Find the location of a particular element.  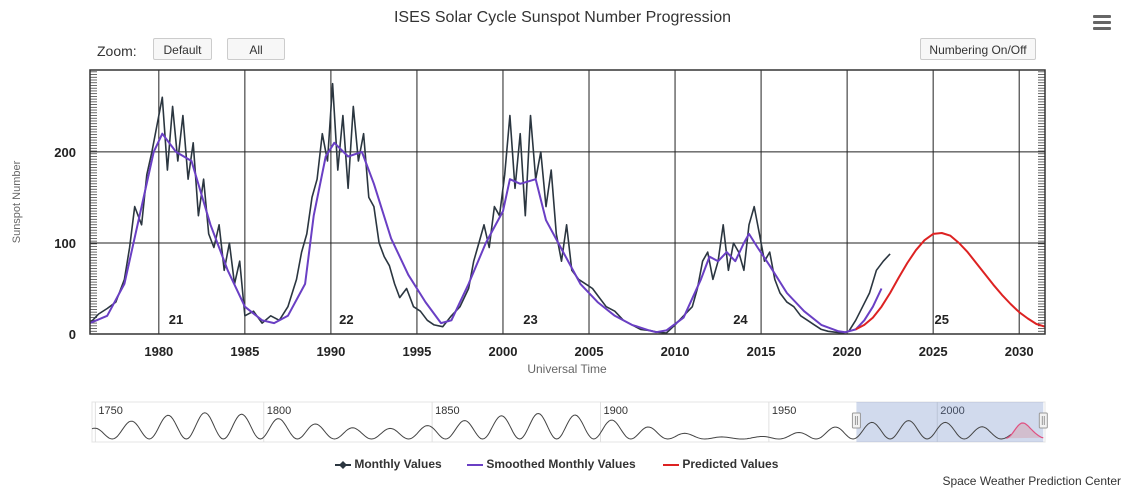

navigator-label: 1900 is located at coordinates (615, 411).